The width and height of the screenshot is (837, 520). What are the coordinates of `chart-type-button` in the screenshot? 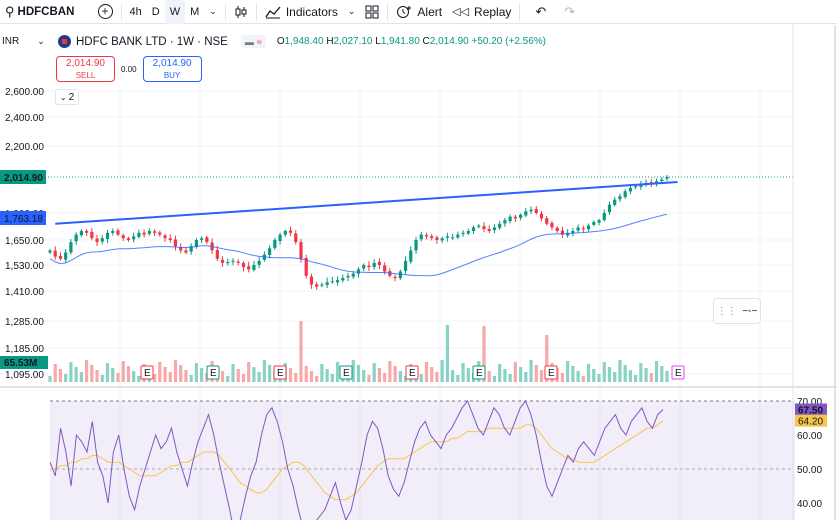 It's located at (241, 12).